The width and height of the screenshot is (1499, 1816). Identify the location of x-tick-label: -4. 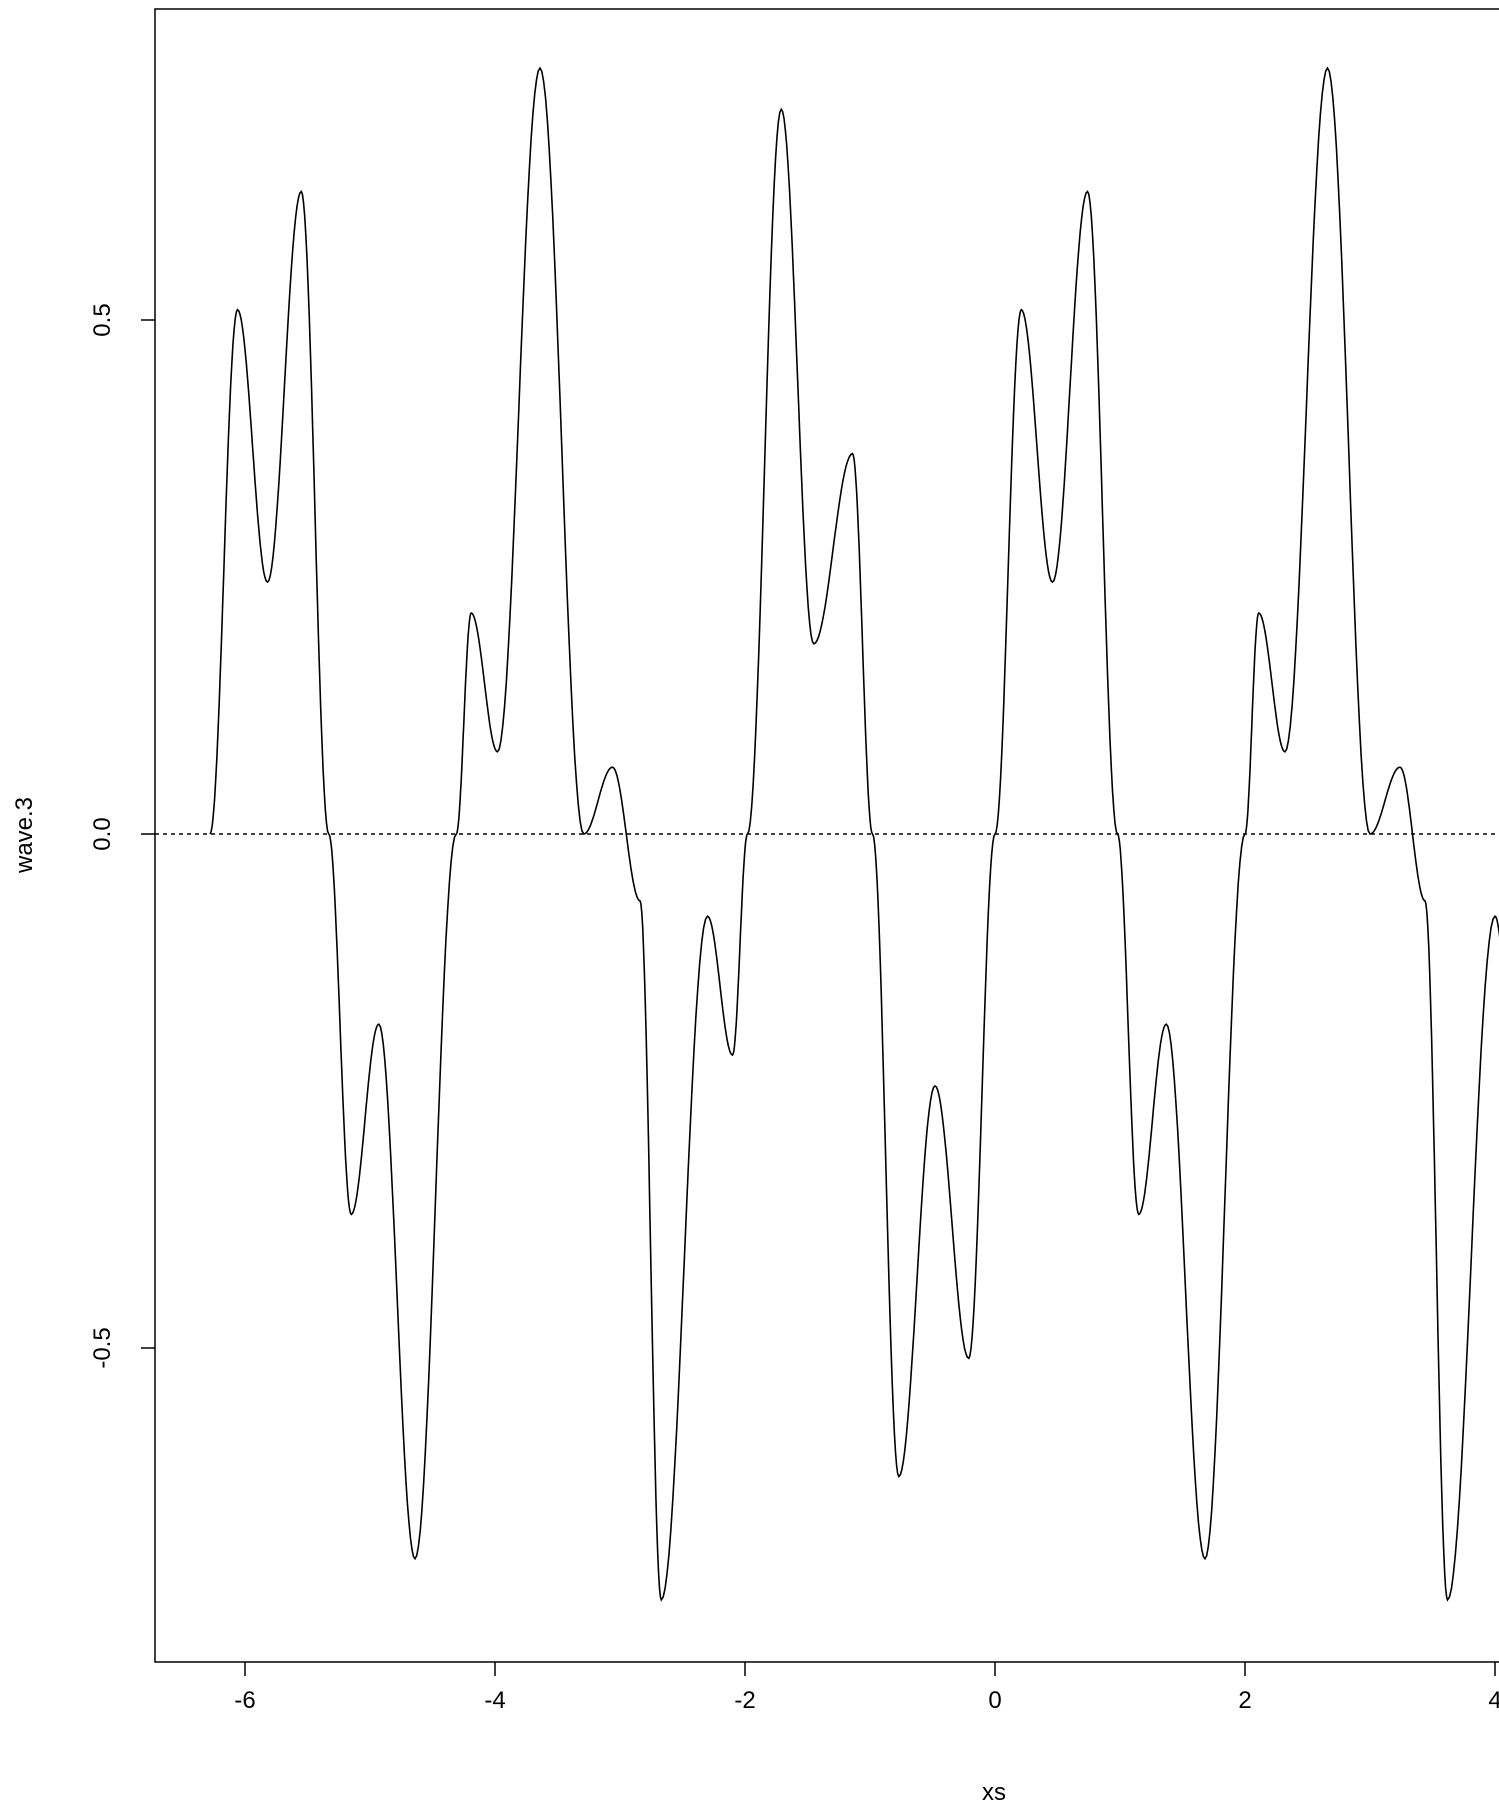
(494, 1700).